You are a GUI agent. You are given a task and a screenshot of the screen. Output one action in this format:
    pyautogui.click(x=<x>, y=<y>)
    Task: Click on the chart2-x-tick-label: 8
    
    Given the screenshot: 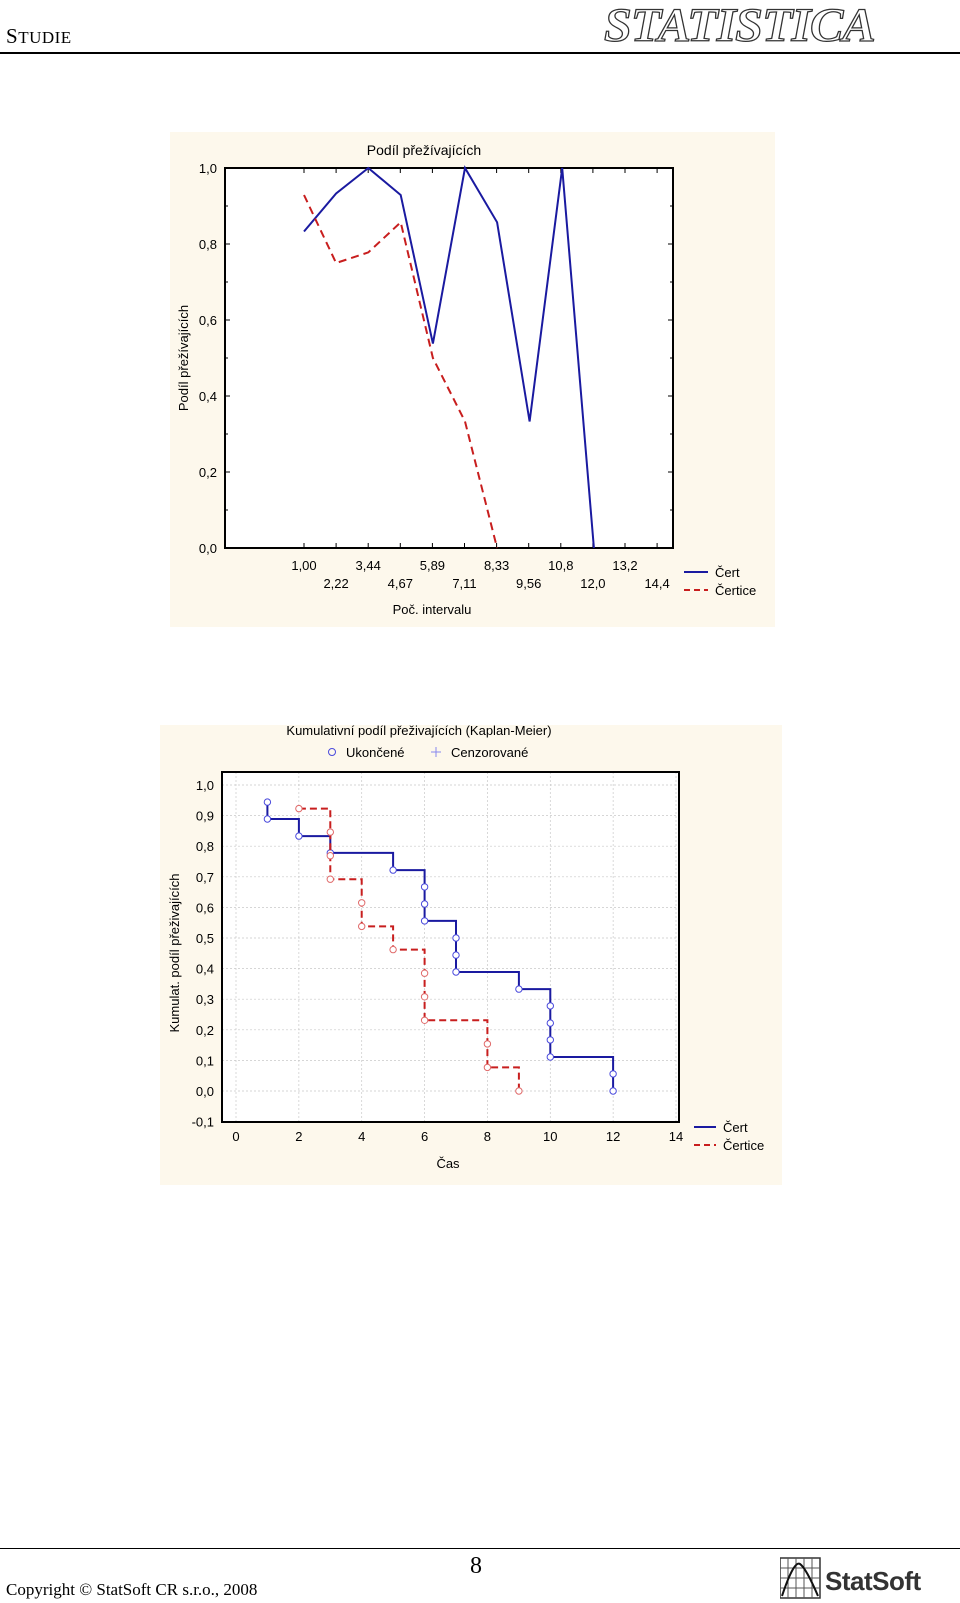 What is the action you would take?
    pyautogui.click(x=487, y=1136)
    